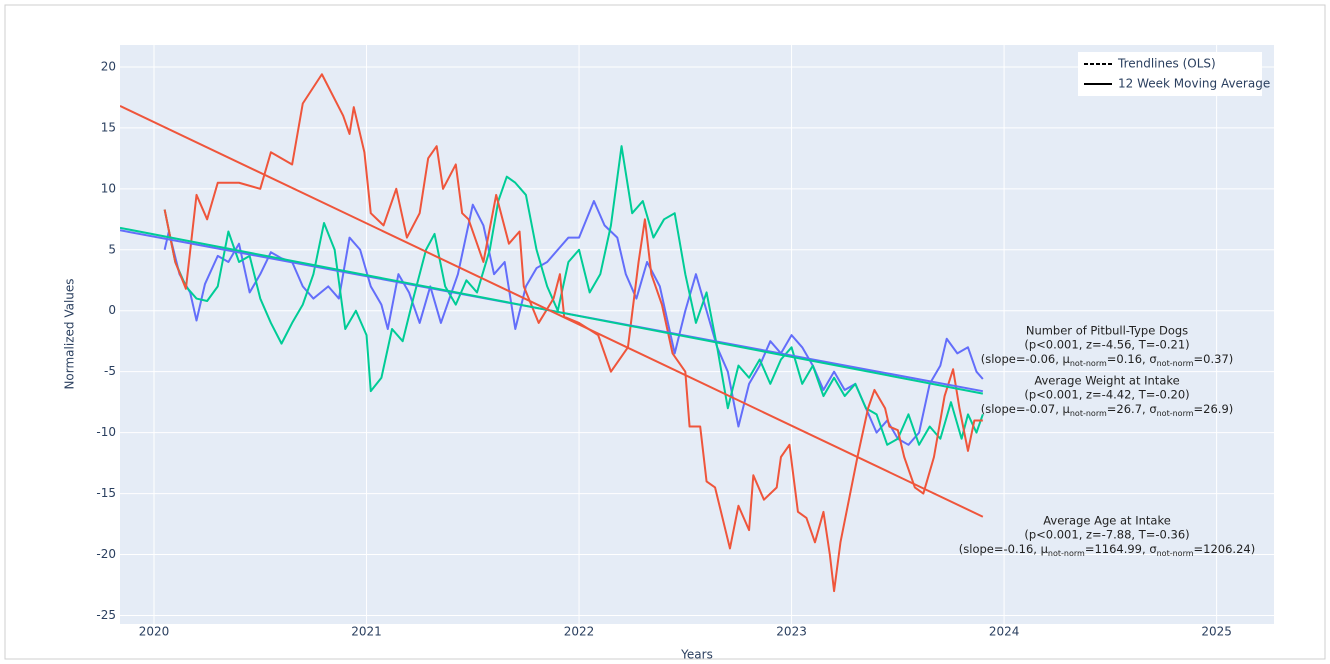 This screenshot has height=664, width=1330. Describe the element at coordinates (1107, 331) in the screenshot. I see `annotation-line: Number of Pitbull-Type Dogs` at that location.